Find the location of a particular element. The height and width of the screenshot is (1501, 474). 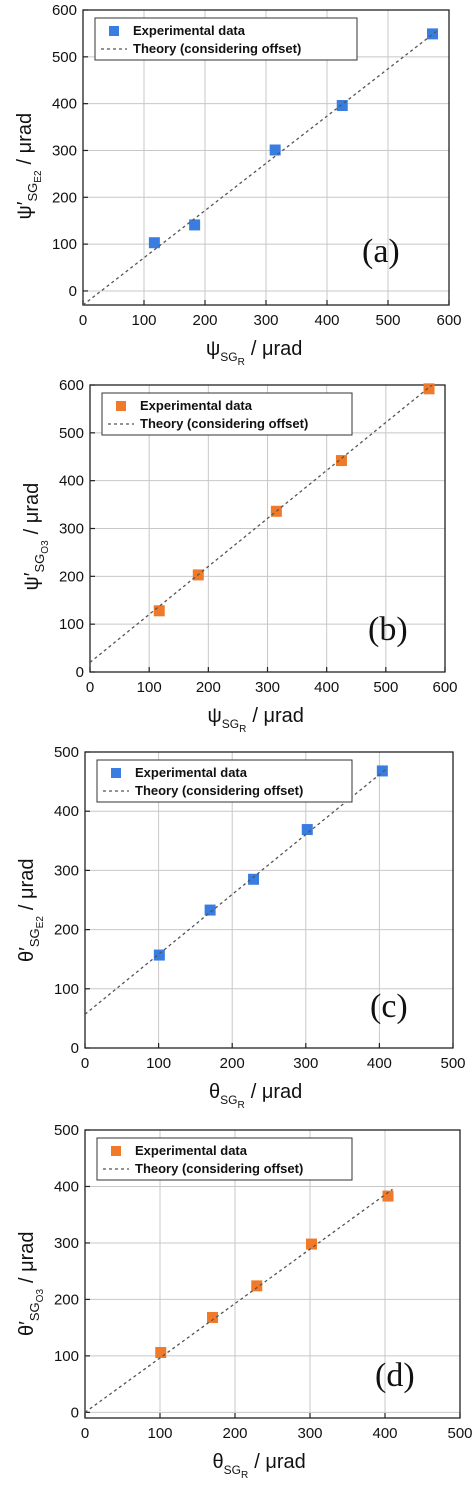

panel-label: (b) is located at coordinates (388, 629).